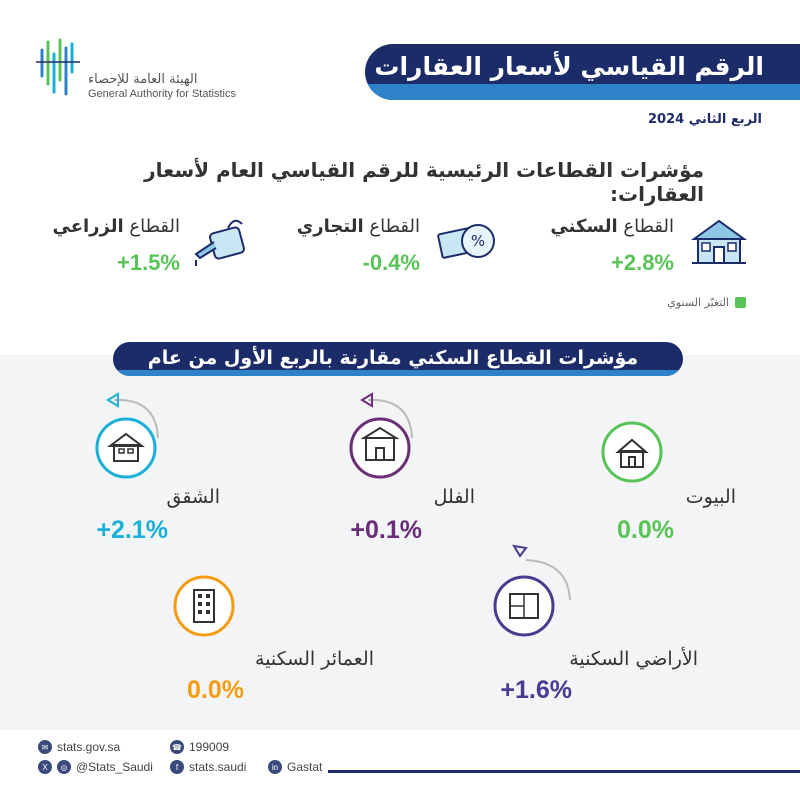 This screenshot has width=800, height=800. I want to click on logo-name-english: General Authority for Statistics, so click(162, 94).